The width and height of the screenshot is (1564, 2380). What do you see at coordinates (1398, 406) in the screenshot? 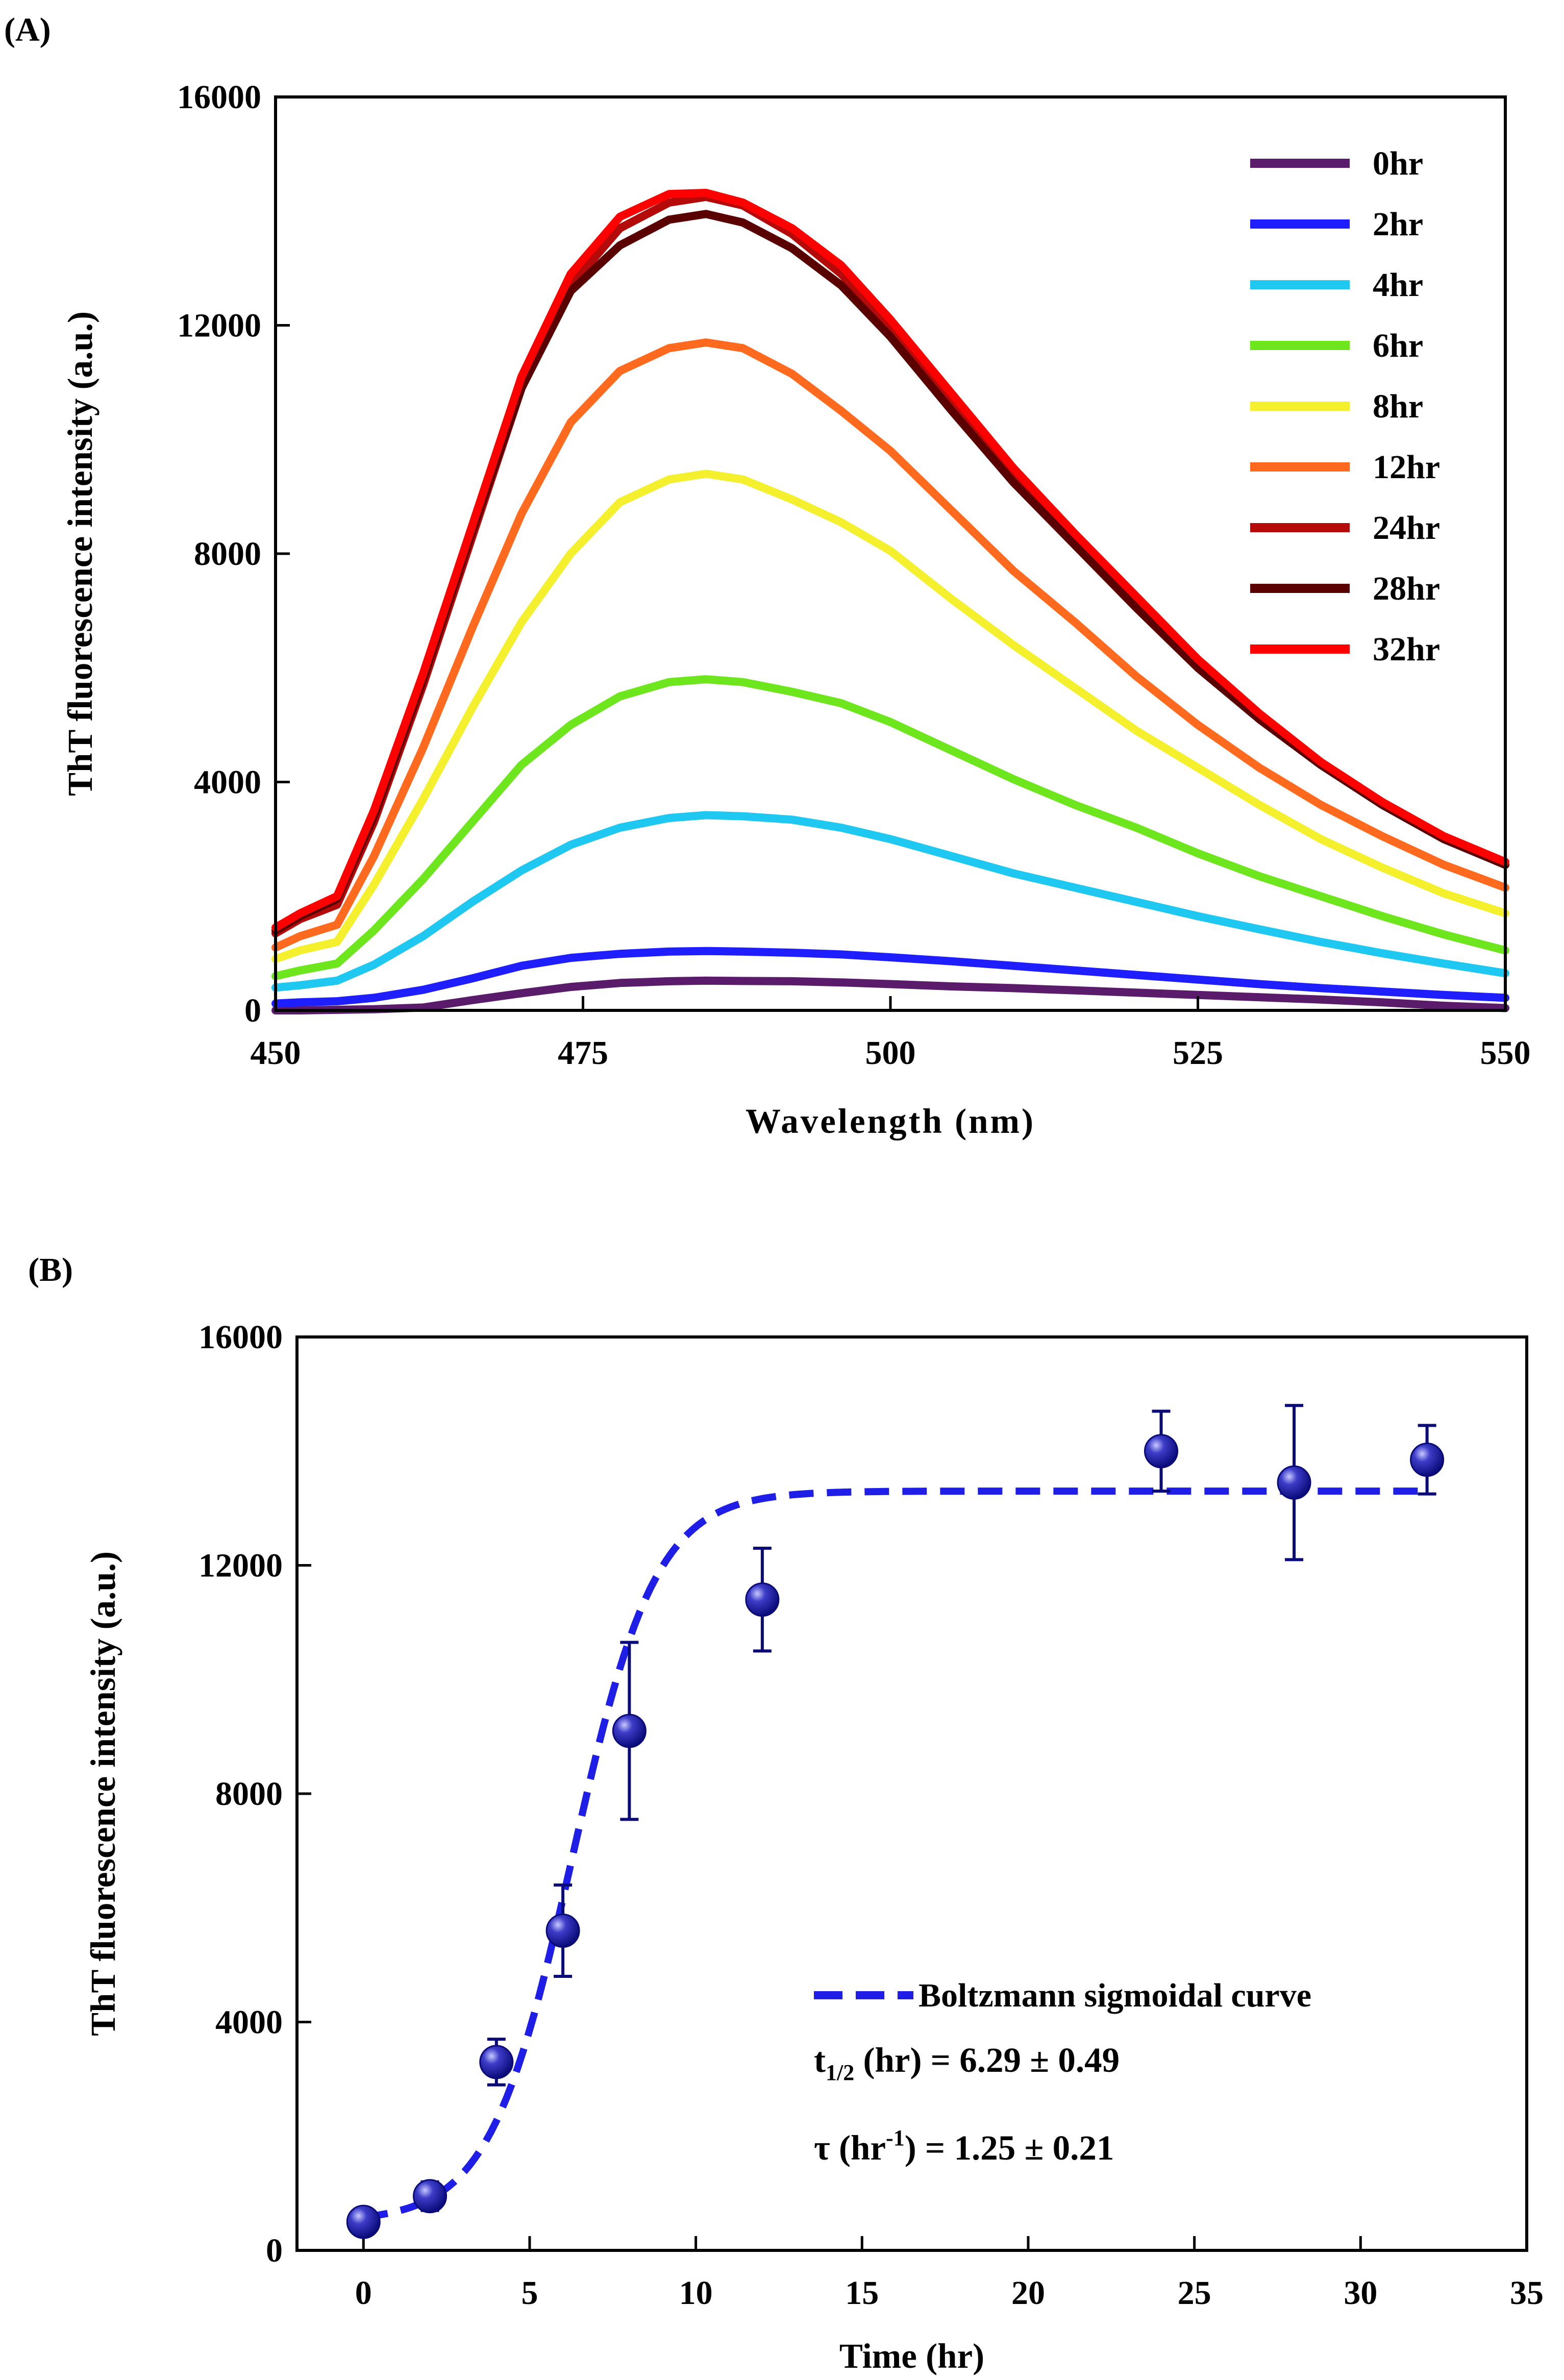
I see `legend-label-8hr: 8hr` at bounding box center [1398, 406].